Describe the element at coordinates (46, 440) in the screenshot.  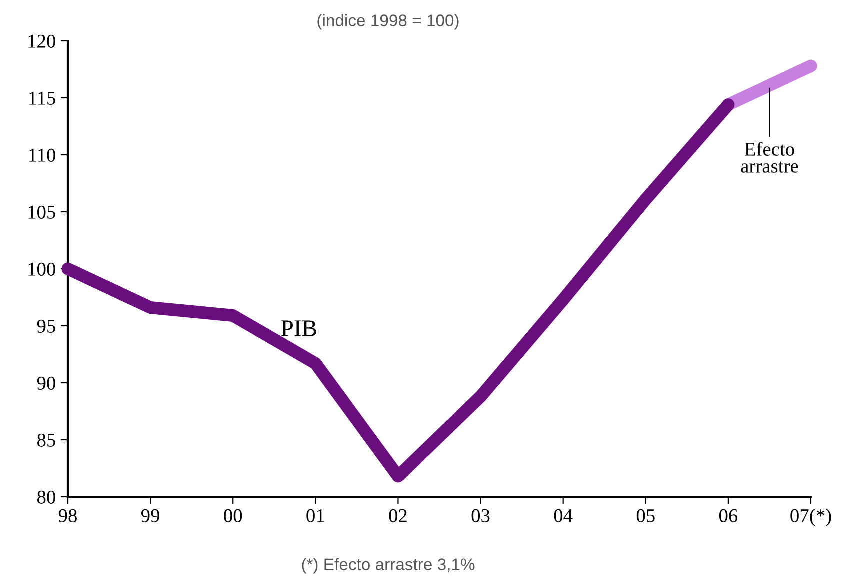
I see `y-tick-label: 85` at that location.